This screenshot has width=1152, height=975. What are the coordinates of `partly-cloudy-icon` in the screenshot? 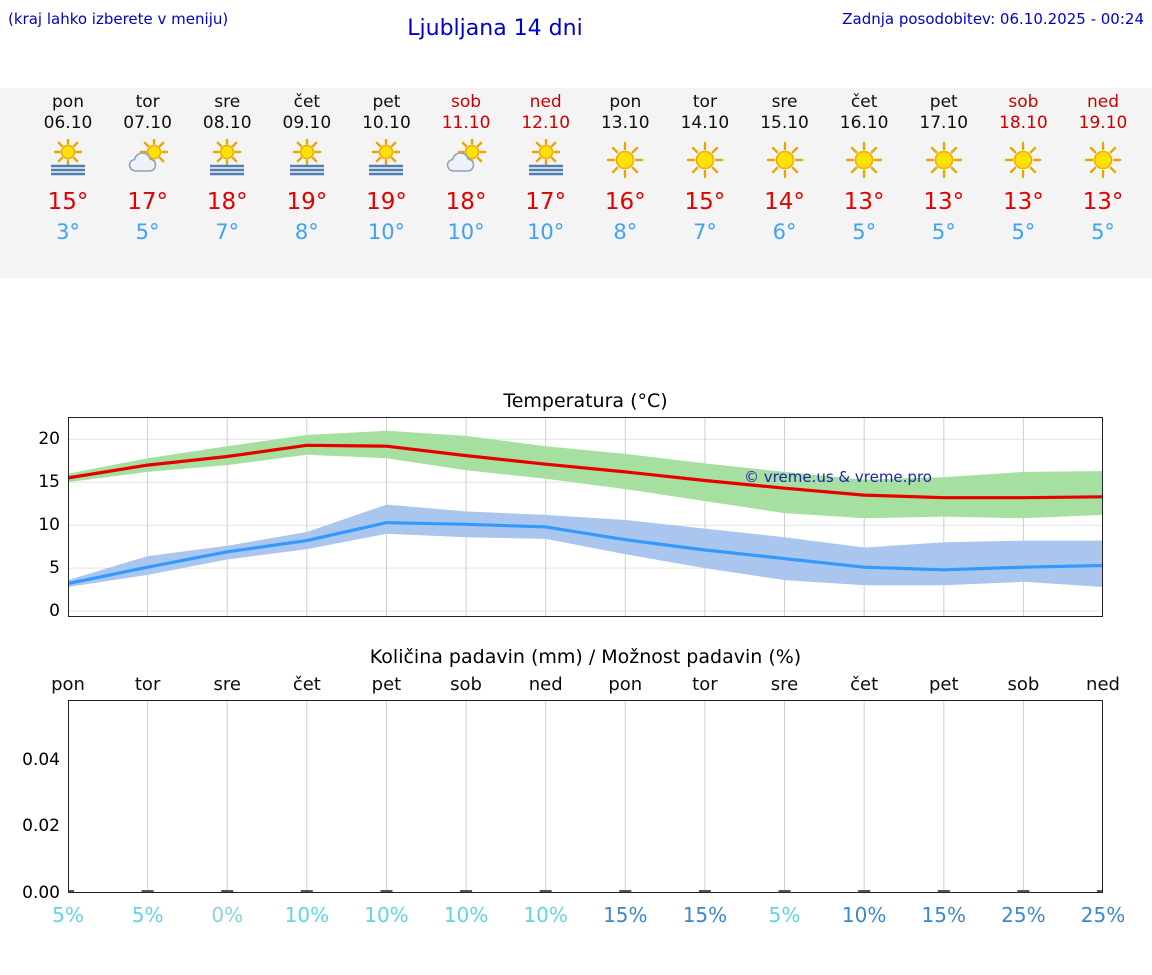 It's located at (148, 160).